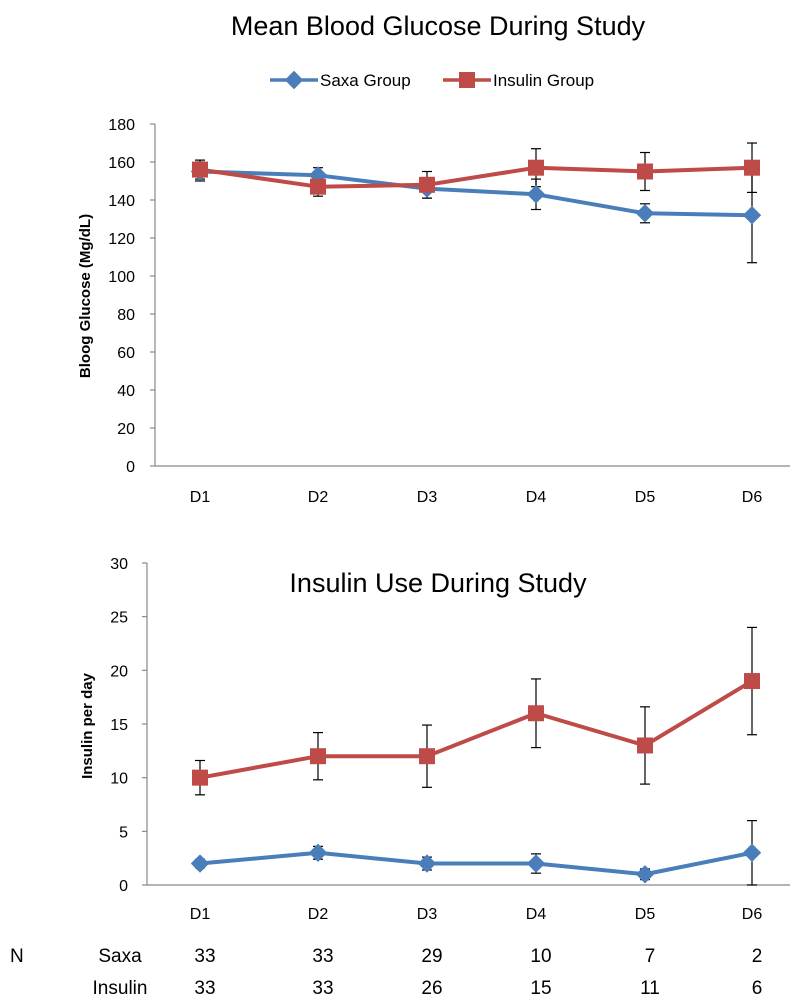 Image resolution: width=795 pixels, height=996 pixels. I want to click on legend-insulin-label: Insulin Group, so click(543, 80).